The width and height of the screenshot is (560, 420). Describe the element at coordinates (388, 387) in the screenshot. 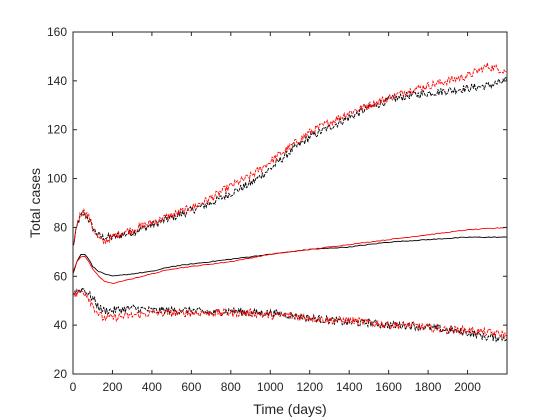

I see `x-tick-label: 1600` at that location.